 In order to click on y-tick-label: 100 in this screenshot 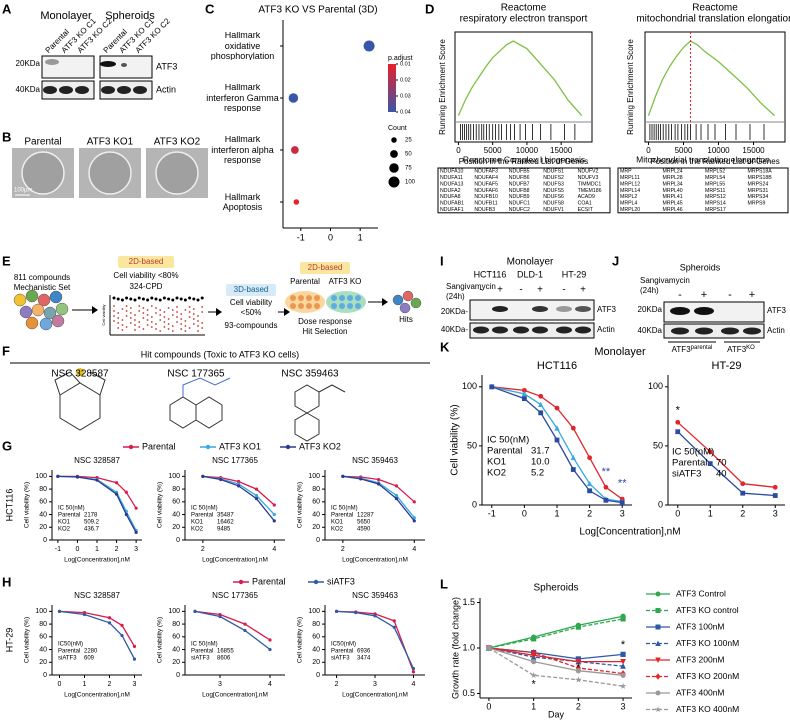, I will do `click(469, 386)`.